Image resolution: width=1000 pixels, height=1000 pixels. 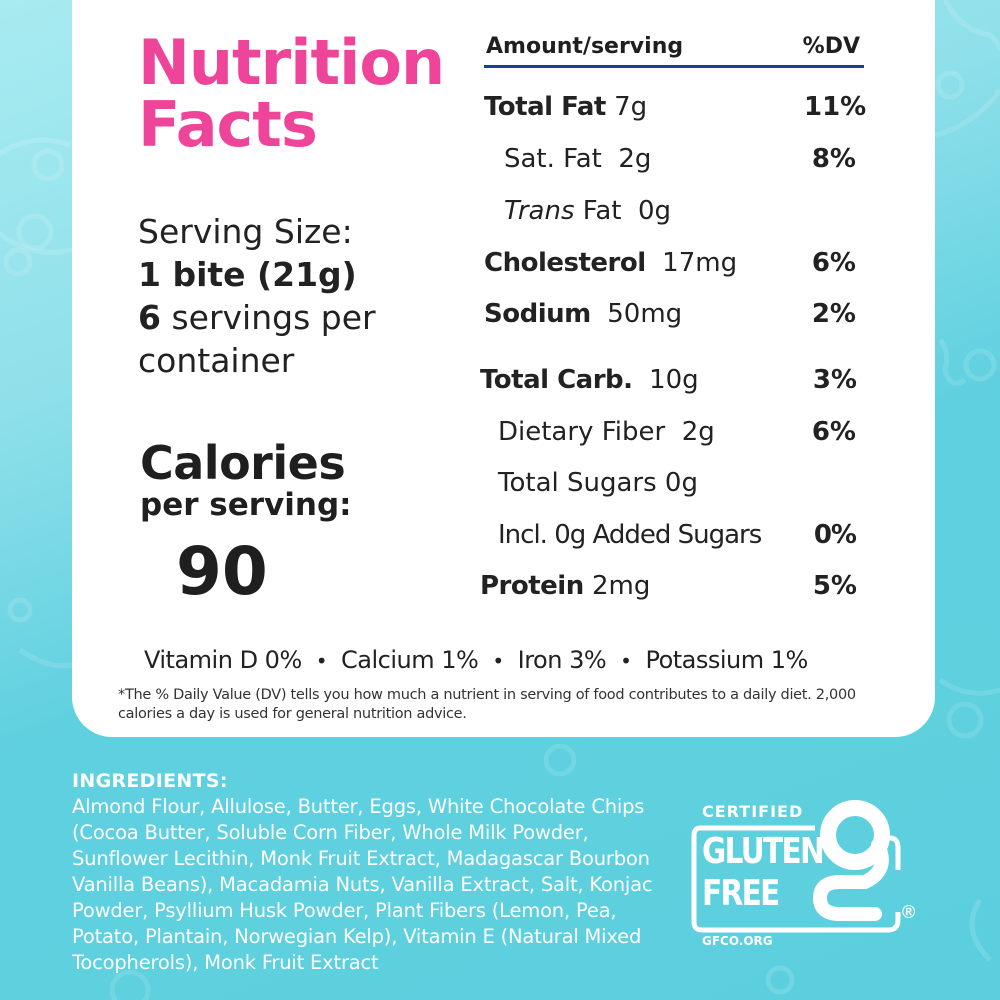 I want to click on nutrient-name: Fat, so click(x=598, y=211).